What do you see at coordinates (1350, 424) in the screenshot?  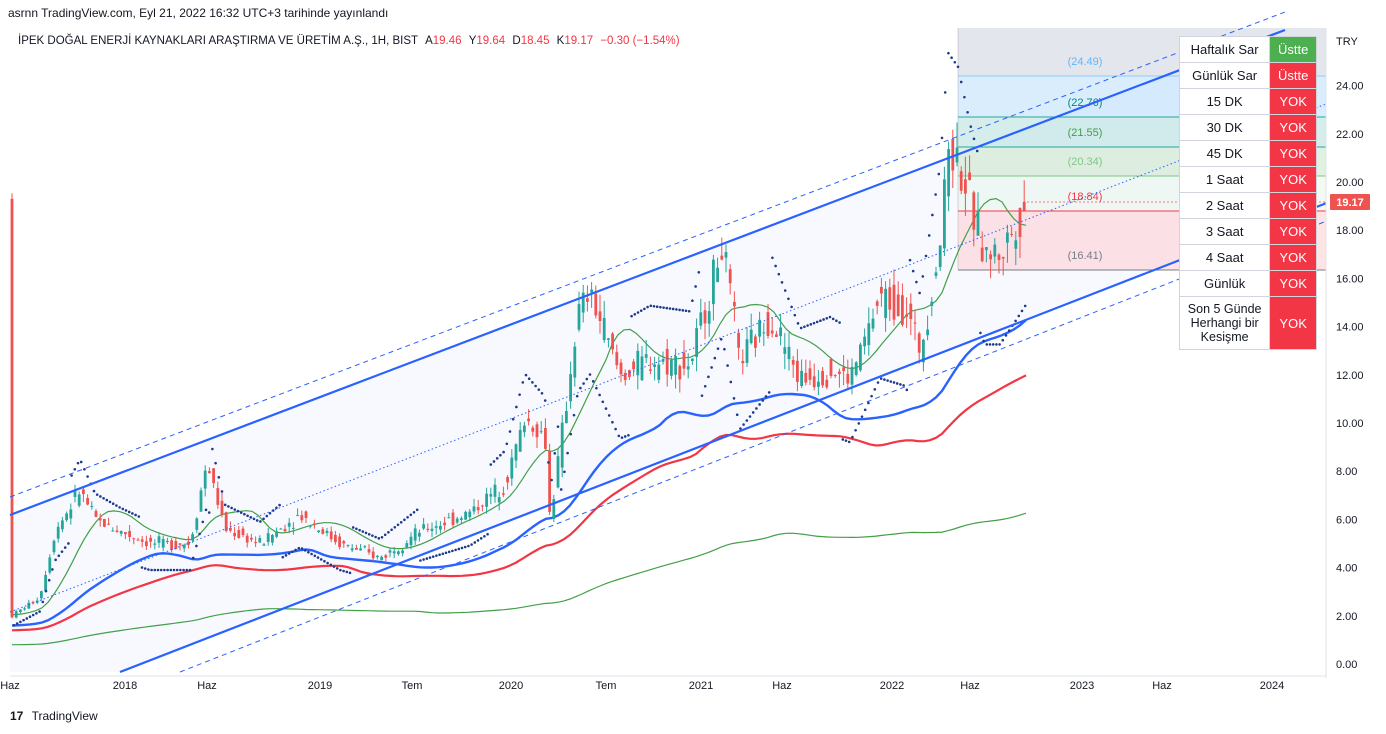 I see `price-tick-label: 10.00` at bounding box center [1350, 424].